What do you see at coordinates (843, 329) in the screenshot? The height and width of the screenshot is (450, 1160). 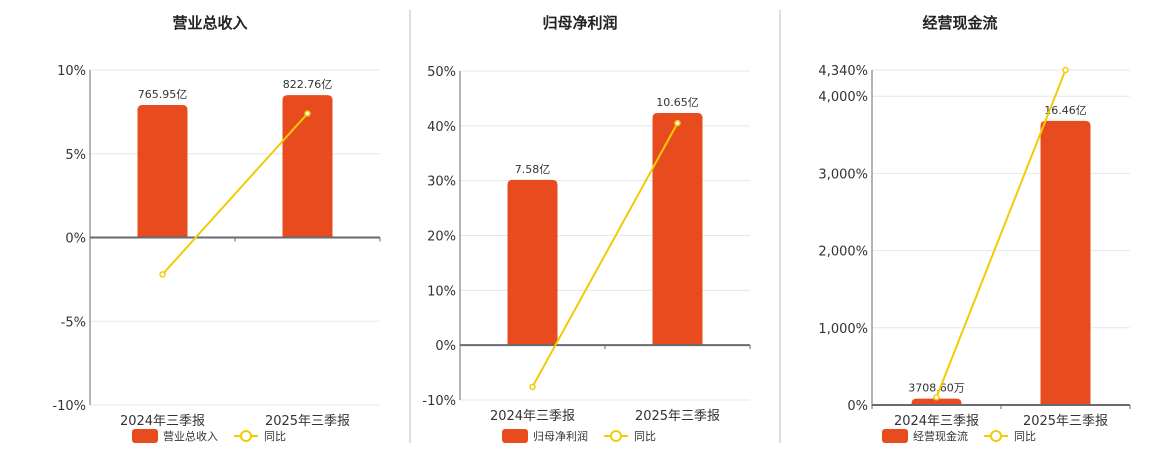 I see `y-tick-label: 1,000%` at bounding box center [843, 329].